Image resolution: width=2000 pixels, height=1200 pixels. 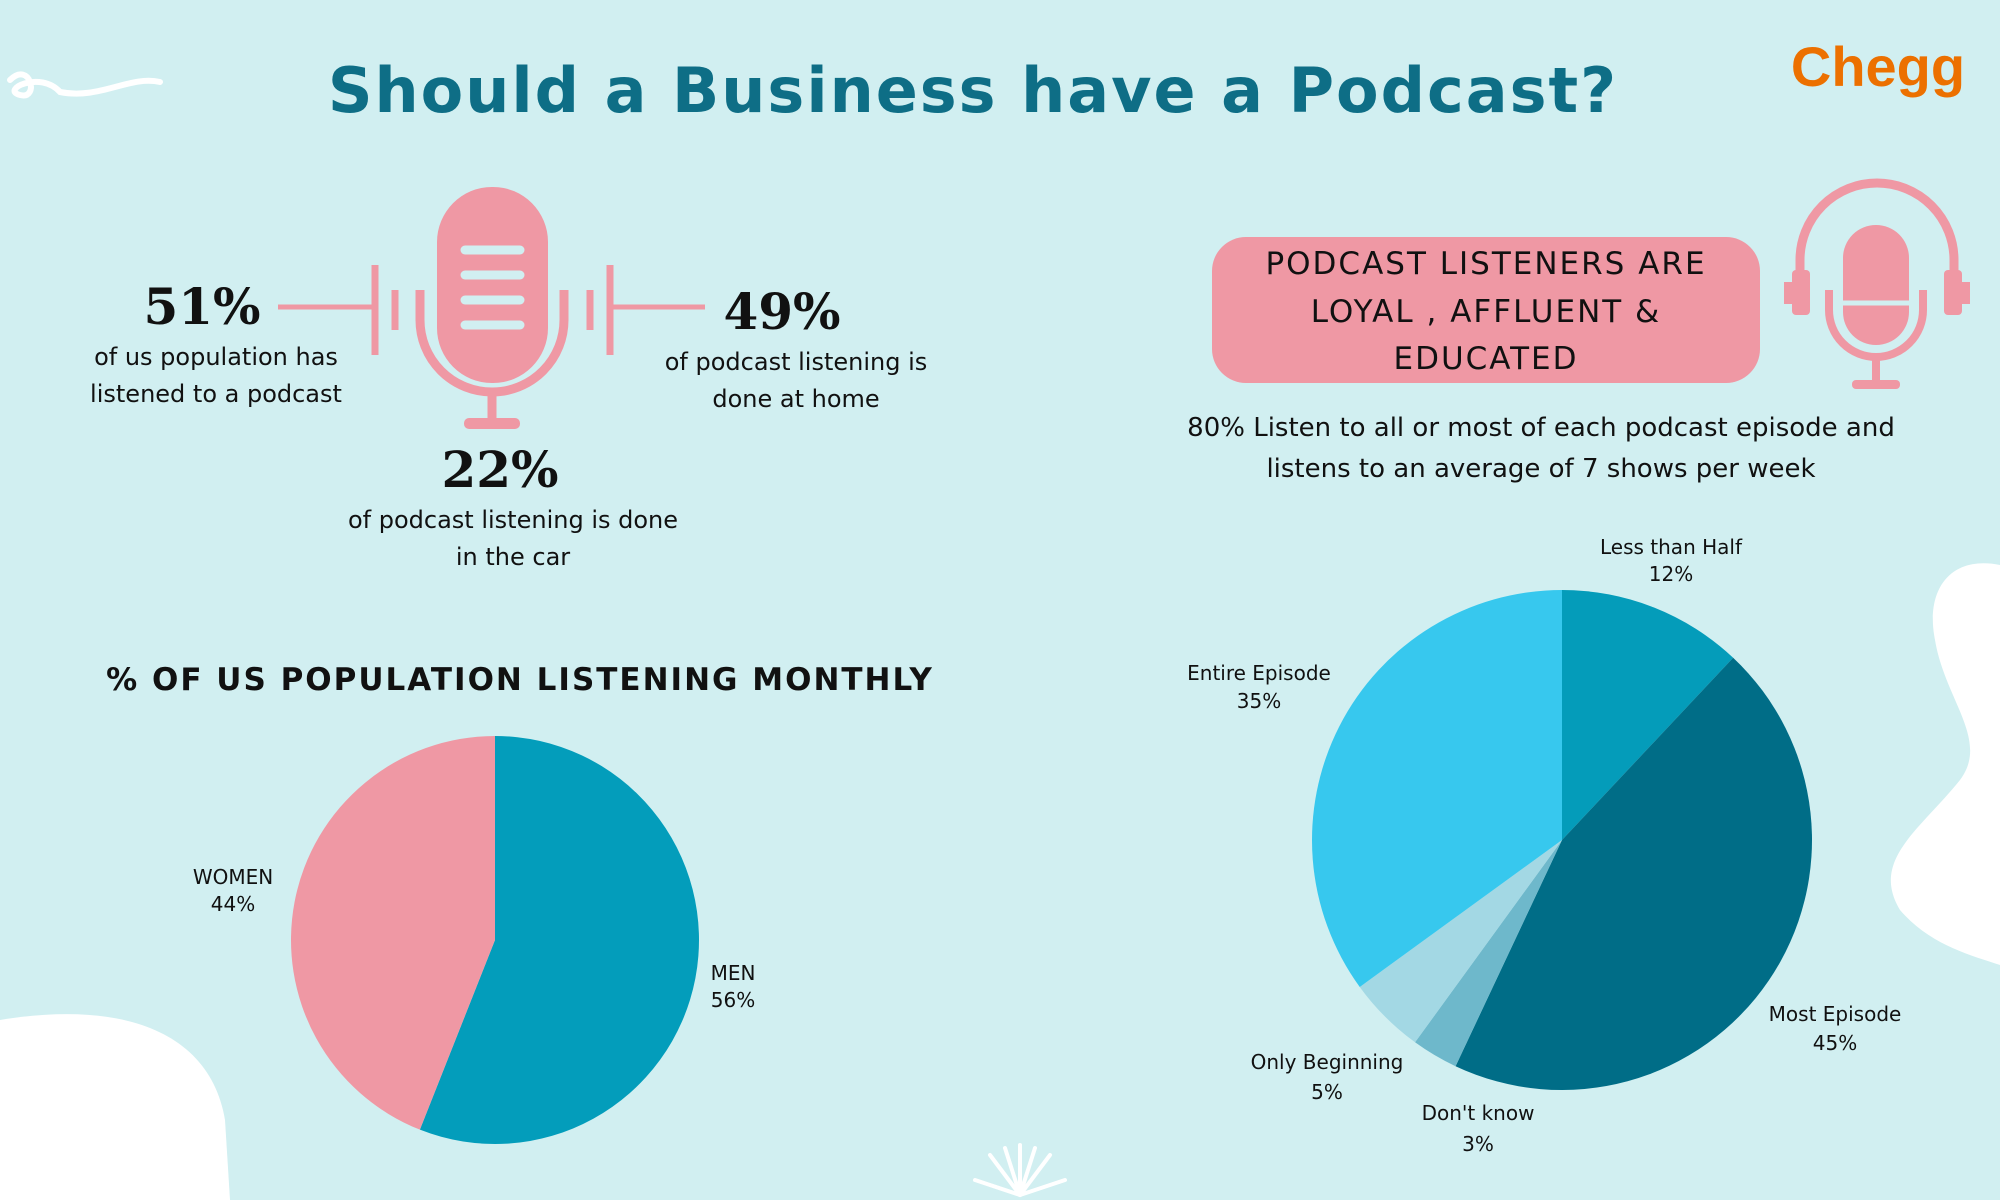 What do you see at coordinates (216, 357) in the screenshot?
I see `stat-text: of us population has` at bounding box center [216, 357].